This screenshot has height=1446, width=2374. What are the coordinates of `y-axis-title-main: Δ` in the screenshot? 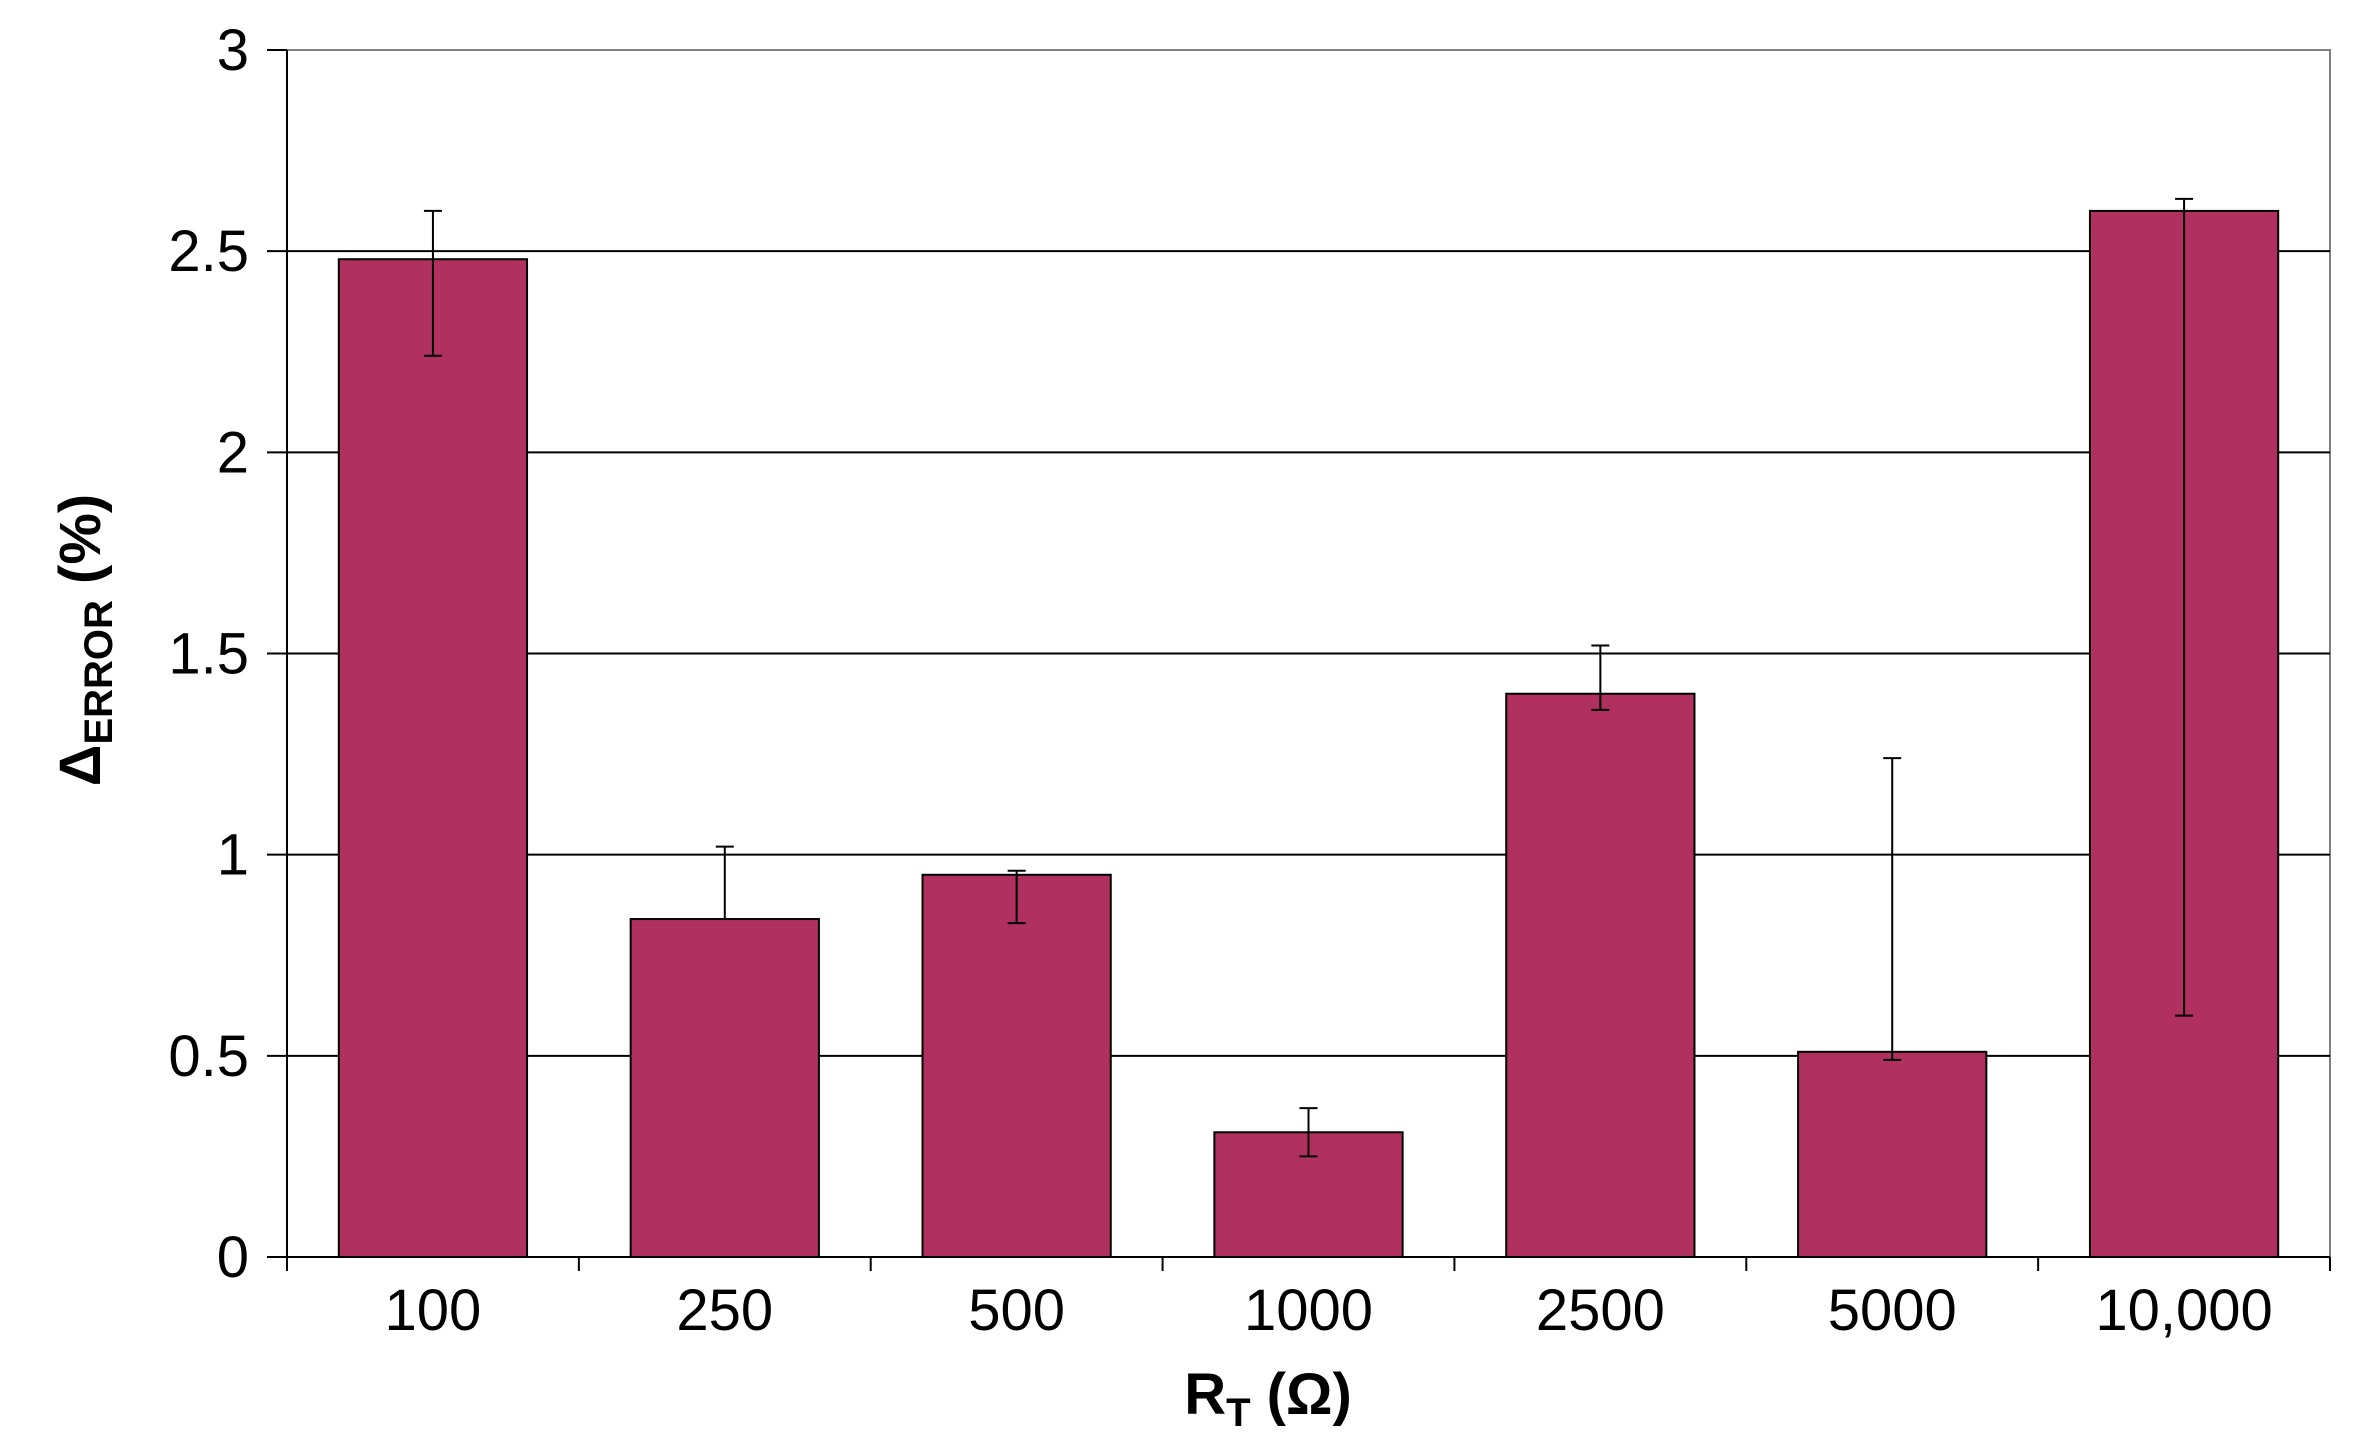 It's located at (80, 766).